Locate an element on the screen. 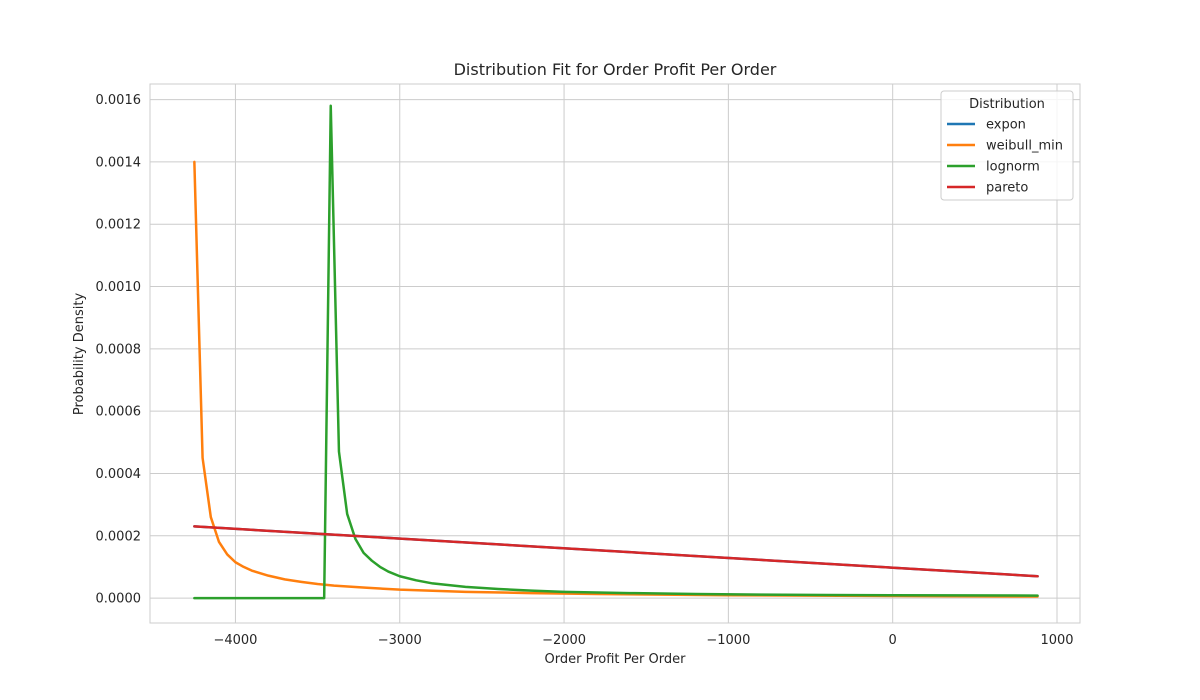 The height and width of the screenshot is (700, 1200). y-tick-label: 0.0008 is located at coordinates (119, 349).